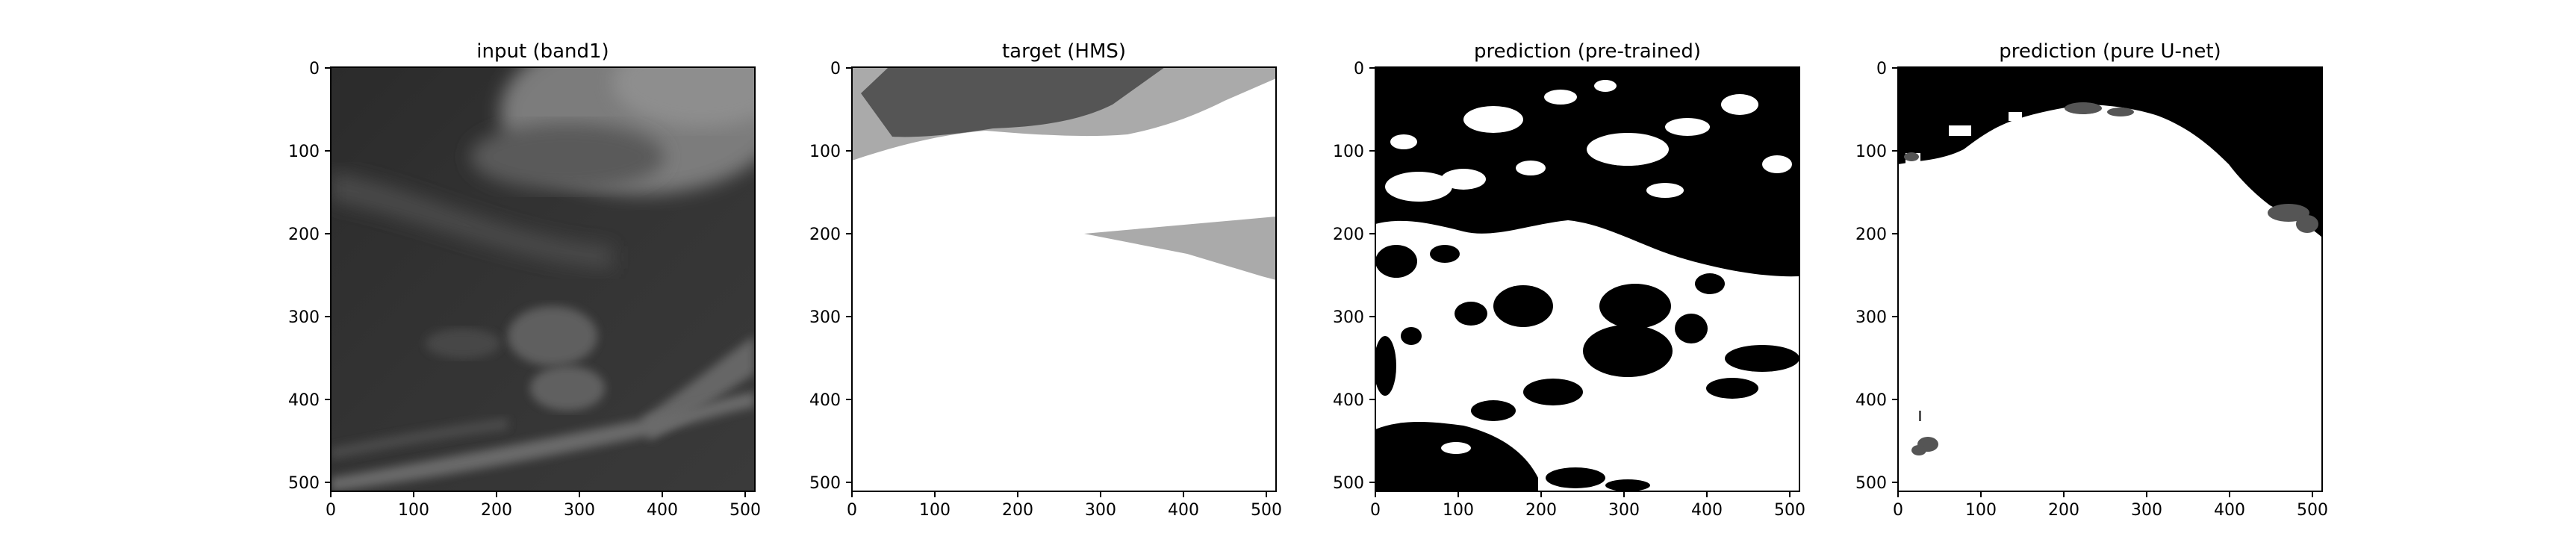  Describe the element at coordinates (2110, 51) in the screenshot. I see `panel-title: prediction (pure U-net)` at that location.